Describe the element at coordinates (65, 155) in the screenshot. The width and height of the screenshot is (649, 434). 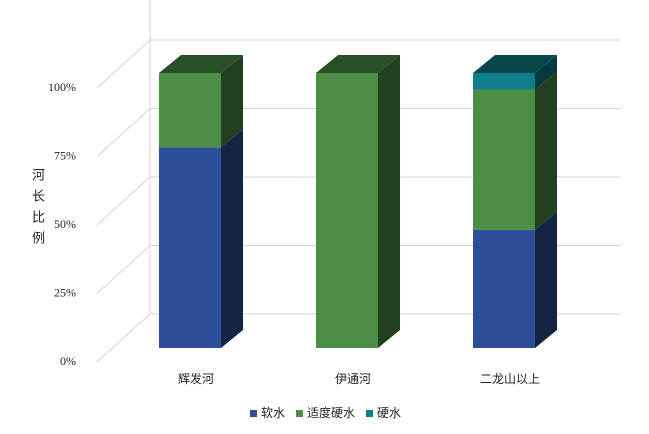
I see `y-tick-label: 75%` at that location.